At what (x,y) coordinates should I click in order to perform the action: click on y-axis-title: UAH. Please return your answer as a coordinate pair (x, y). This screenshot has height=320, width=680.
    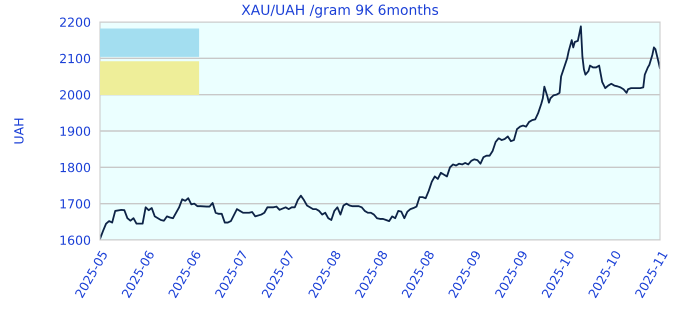
    Looking at the image, I should click on (19, 131).